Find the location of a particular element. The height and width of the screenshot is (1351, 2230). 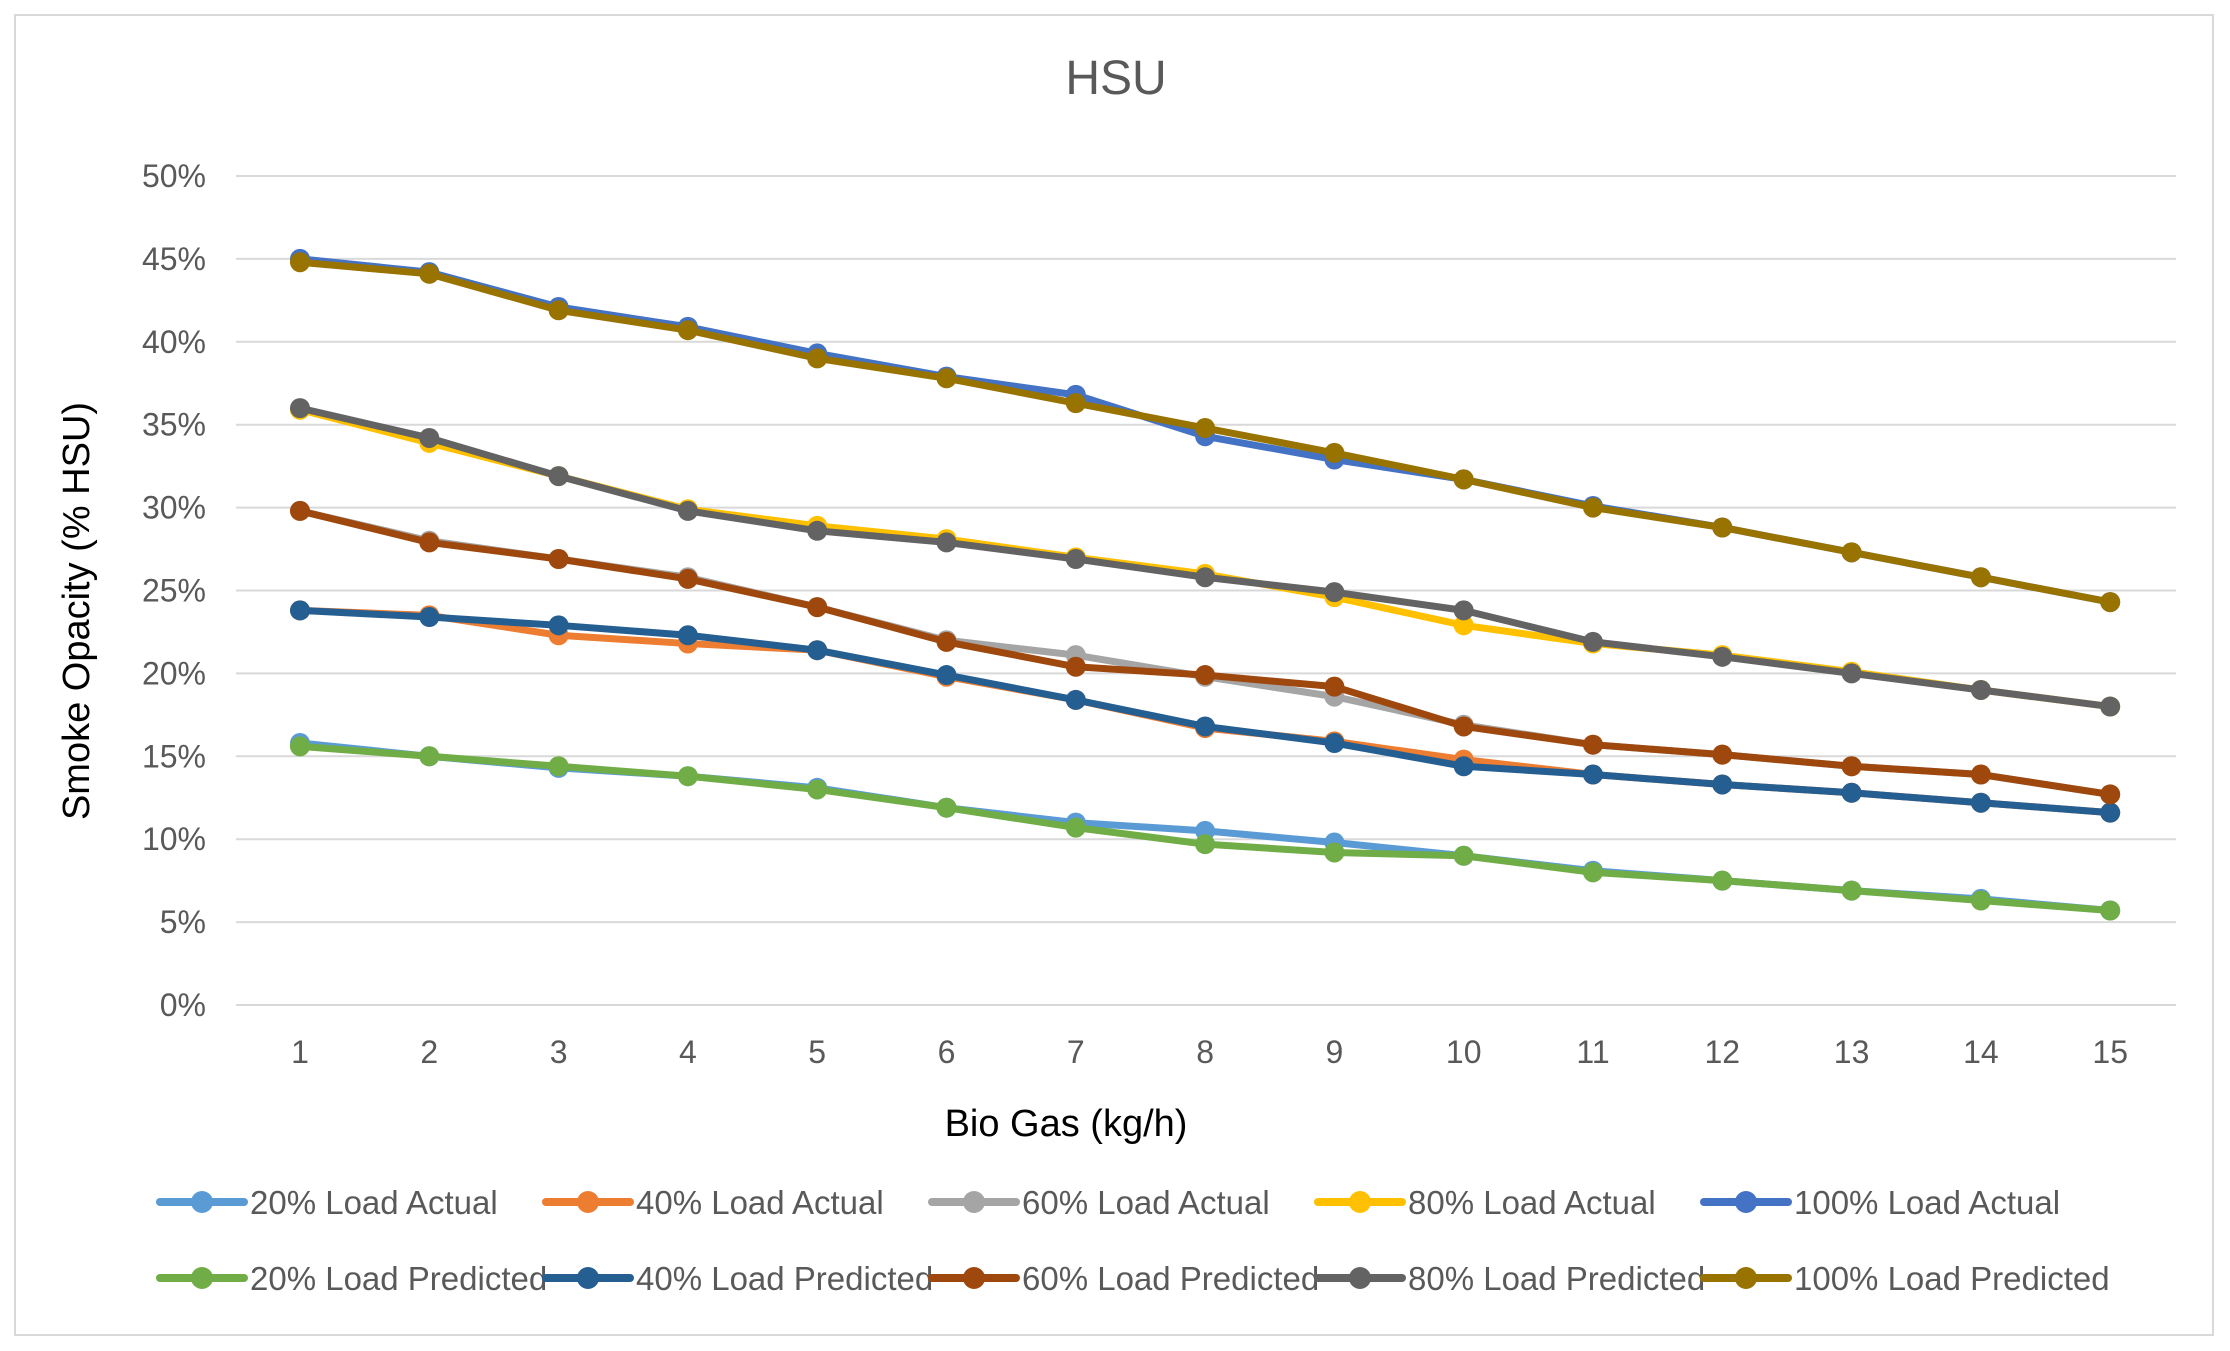

x-tick-label: 6 is located at coordinates (947, 1052).